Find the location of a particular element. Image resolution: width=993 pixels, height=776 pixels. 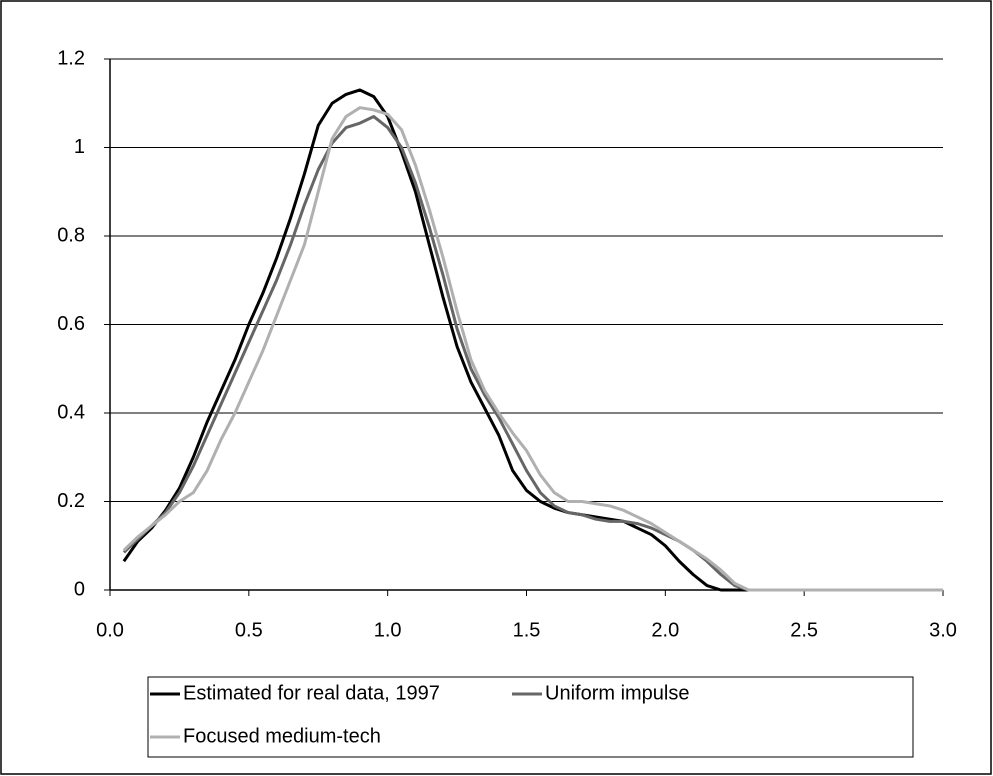

x-tick-label: 1.0 is located at coordinates (388, 630).